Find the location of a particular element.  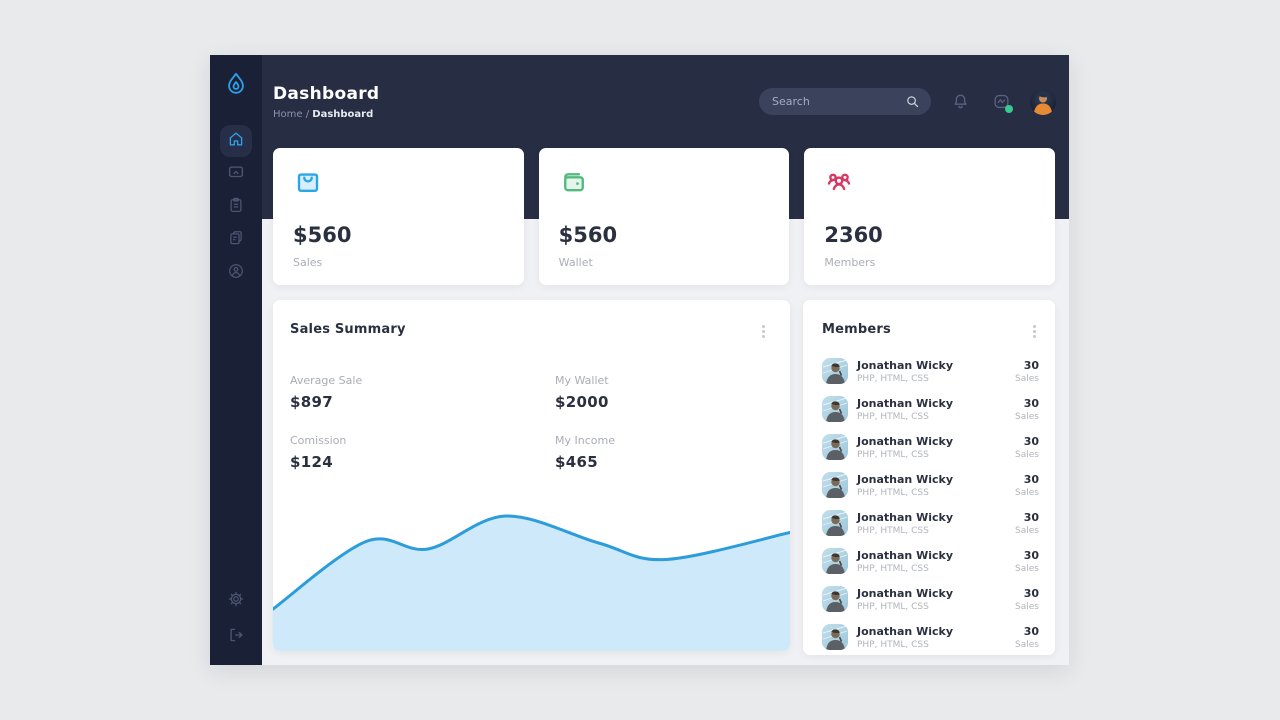

sidebar-item-screen is located at coordinates (236, 174).